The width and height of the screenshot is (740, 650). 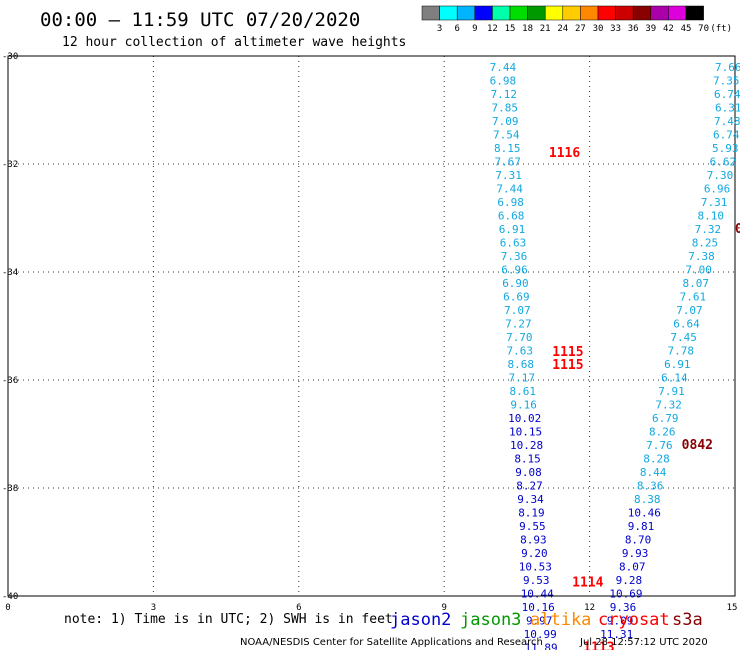 What do you see at coordinates (530, 499) in the screenshot?
I see `data-point: 9.34` at bounding box center [530, 499].